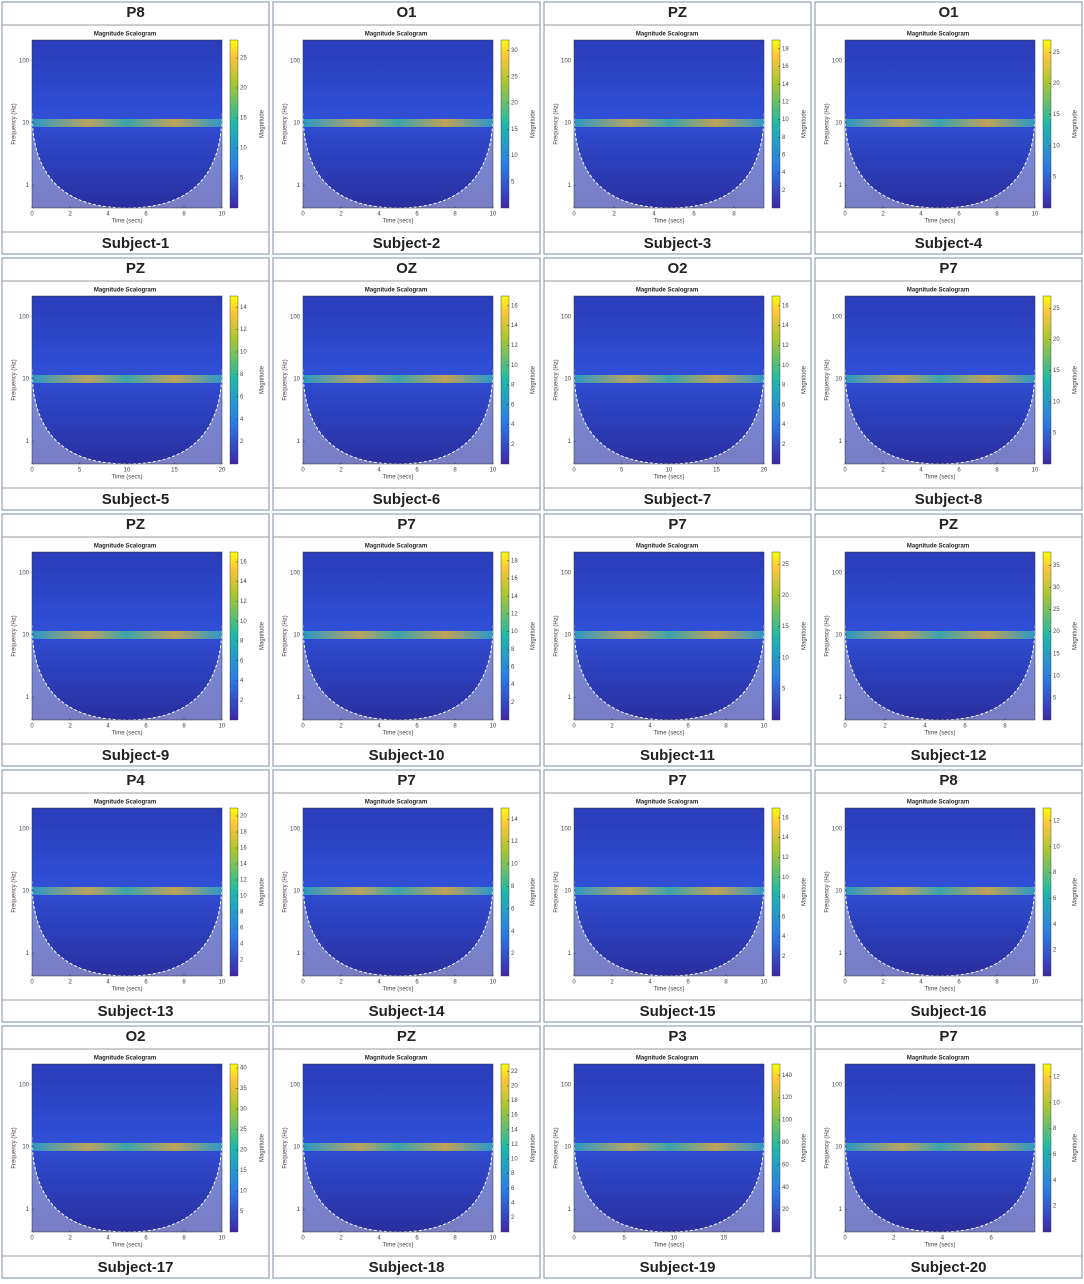 This screenshot has height=1284, width=1084. I want to click on colorbar-tick-label: 100, so click(787, 1121).